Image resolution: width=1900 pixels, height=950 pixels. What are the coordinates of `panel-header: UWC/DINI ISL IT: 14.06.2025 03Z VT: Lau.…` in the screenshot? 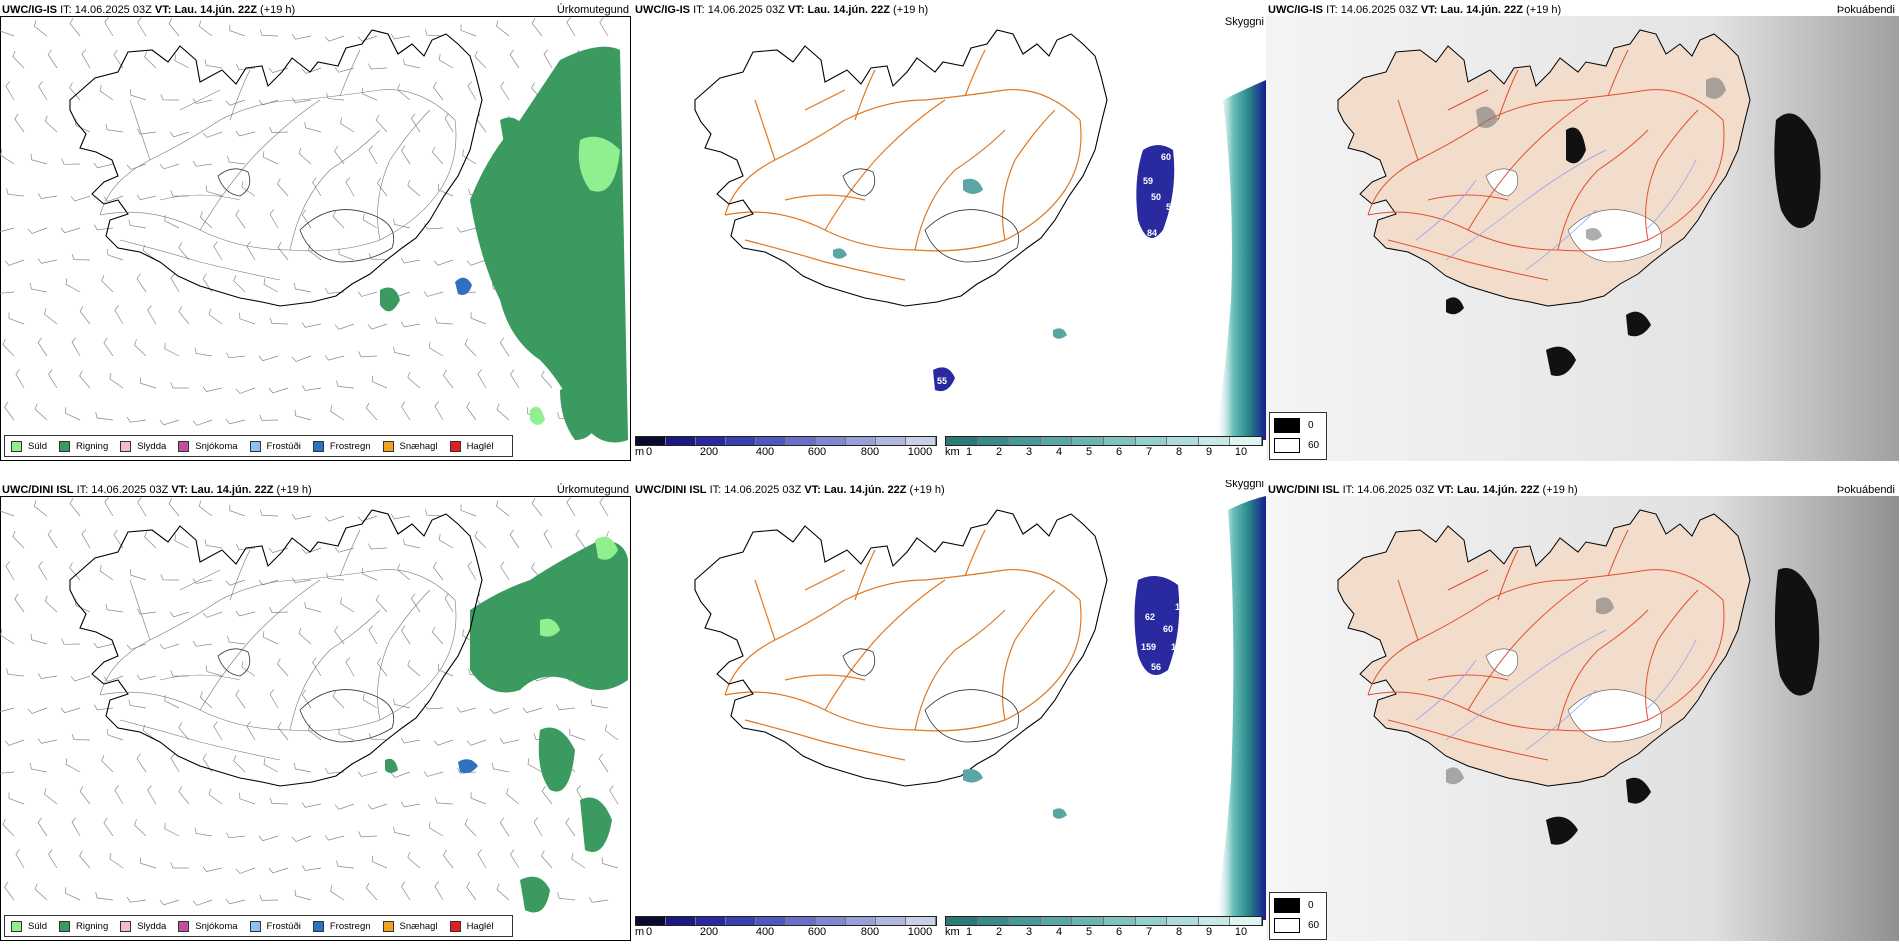 It's located at (790, 490).